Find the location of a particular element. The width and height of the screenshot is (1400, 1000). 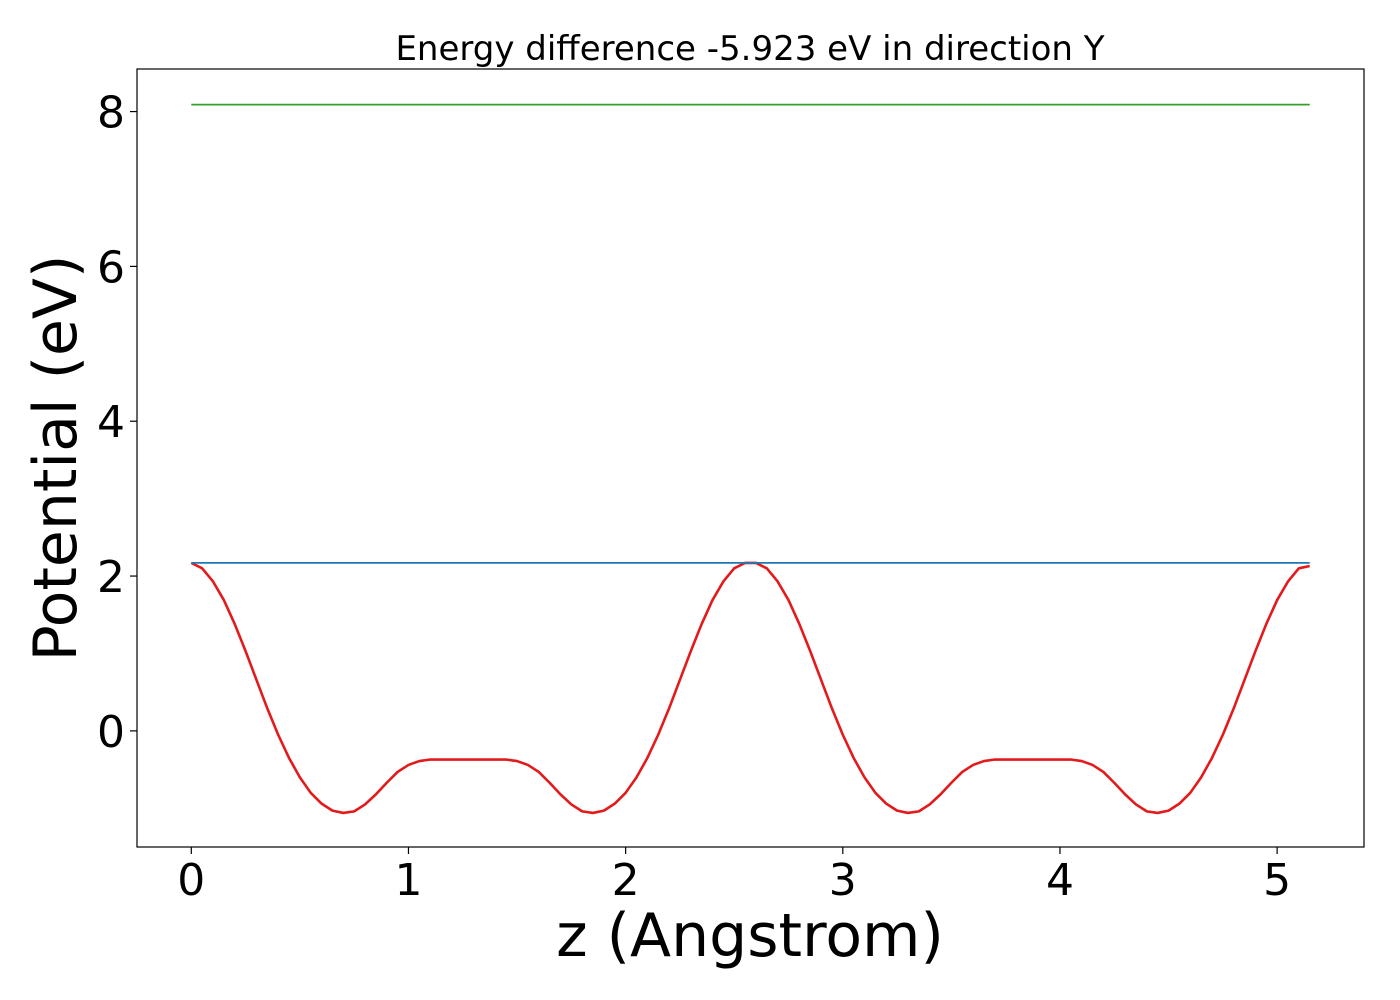

y-axis-label: Potential (eV) is located at coordinates (56, 458).